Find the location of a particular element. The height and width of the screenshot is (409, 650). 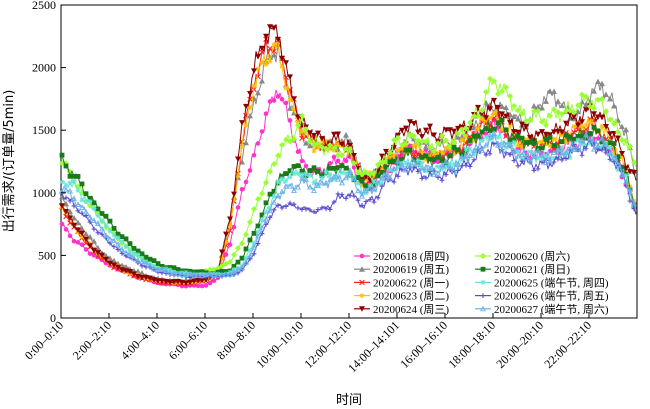

y-tick-label: 0 is located at coordinates (53, 318).